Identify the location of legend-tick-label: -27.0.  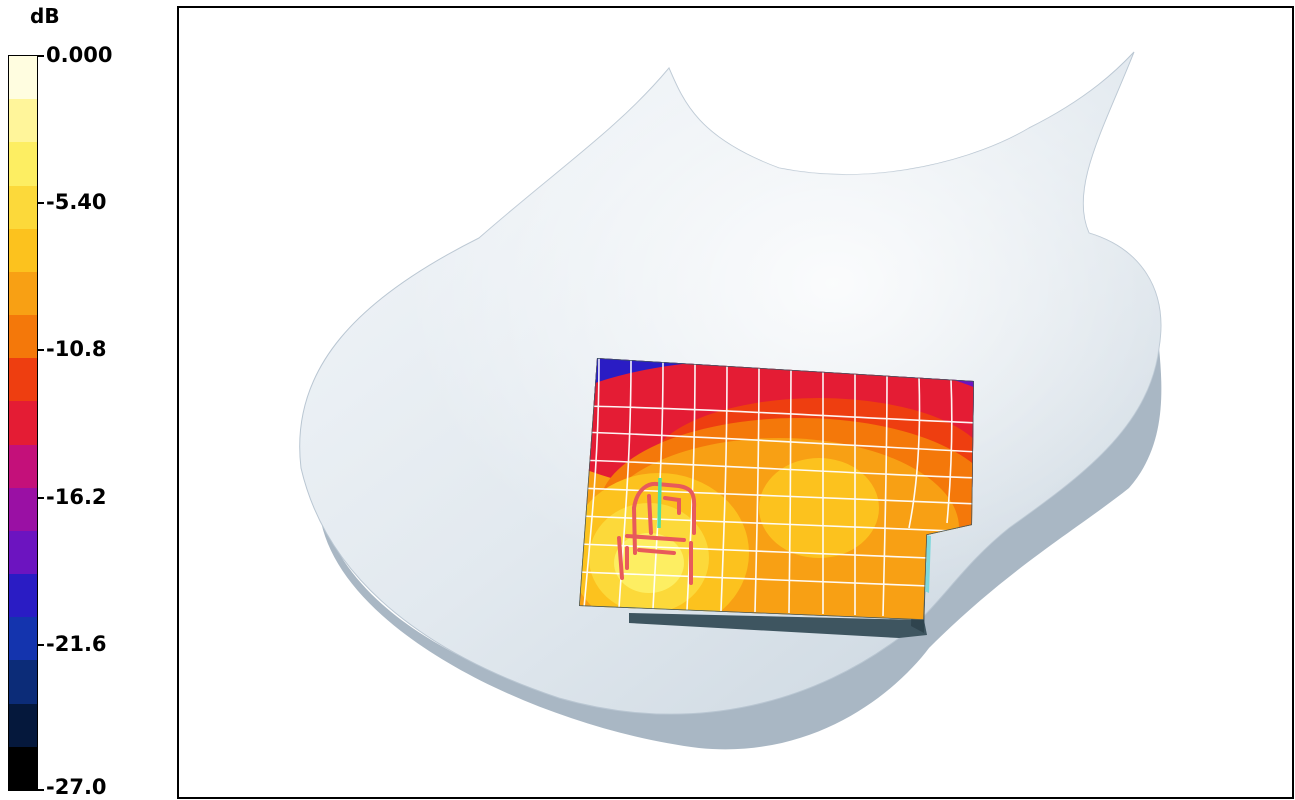
(76, 787).